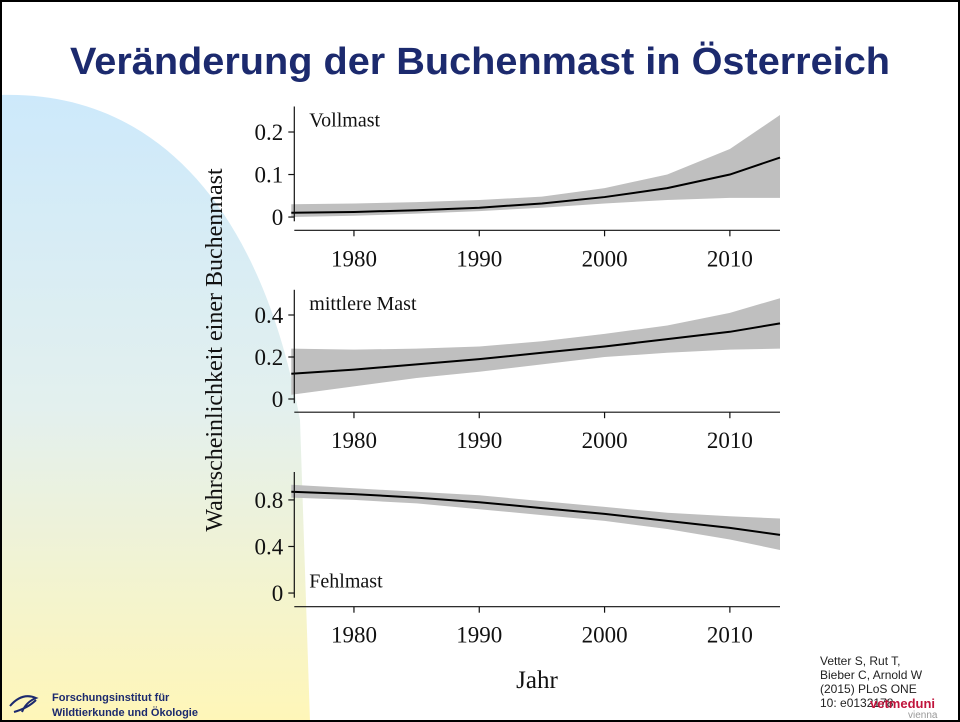  I want to click on plot: 0 0.4 0.8 1980 1990 2000 2010 Fehlmast, so click(518, 560).